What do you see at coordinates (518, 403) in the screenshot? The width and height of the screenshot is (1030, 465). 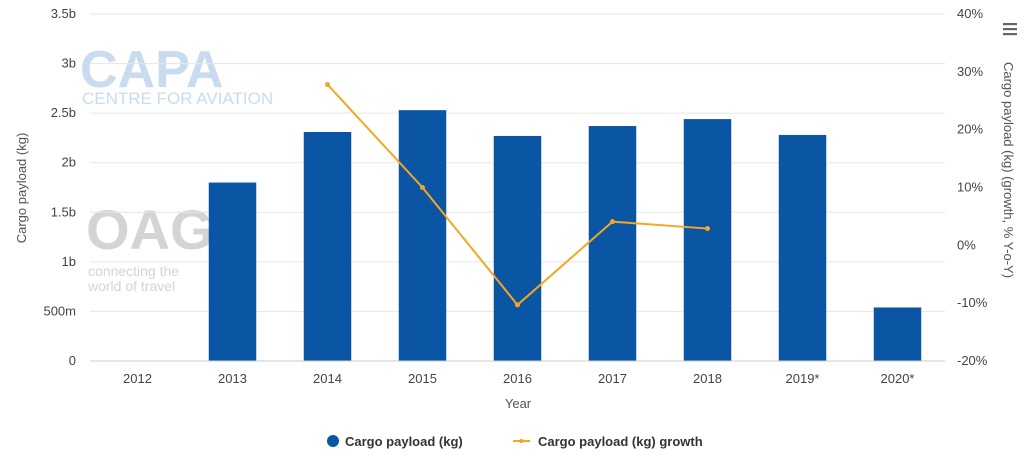 I see `x-axis-title: Year` at bounding box center [518, 403].